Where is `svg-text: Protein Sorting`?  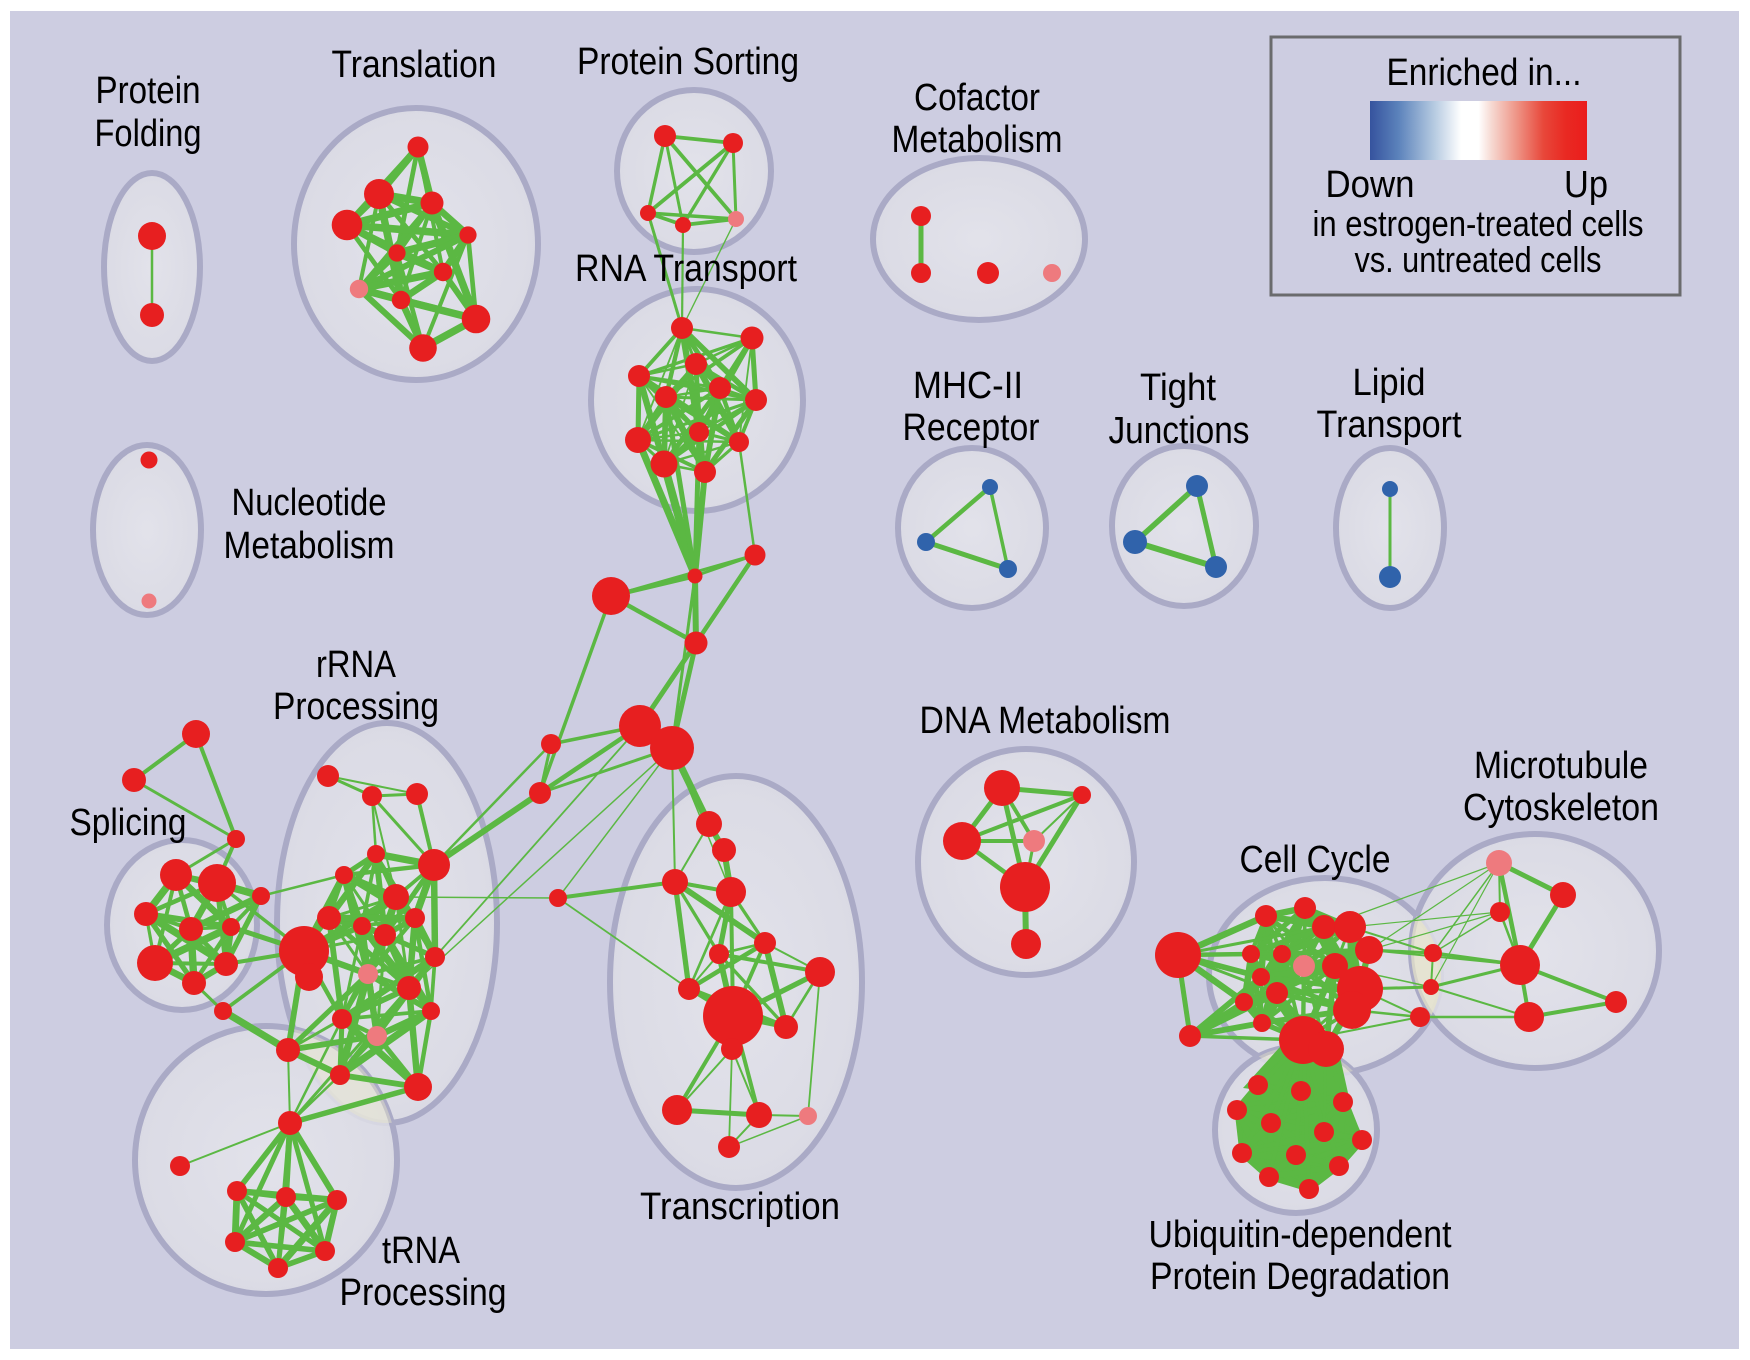 svg-text: Protein Sorting is located at coordinates (688, 62).